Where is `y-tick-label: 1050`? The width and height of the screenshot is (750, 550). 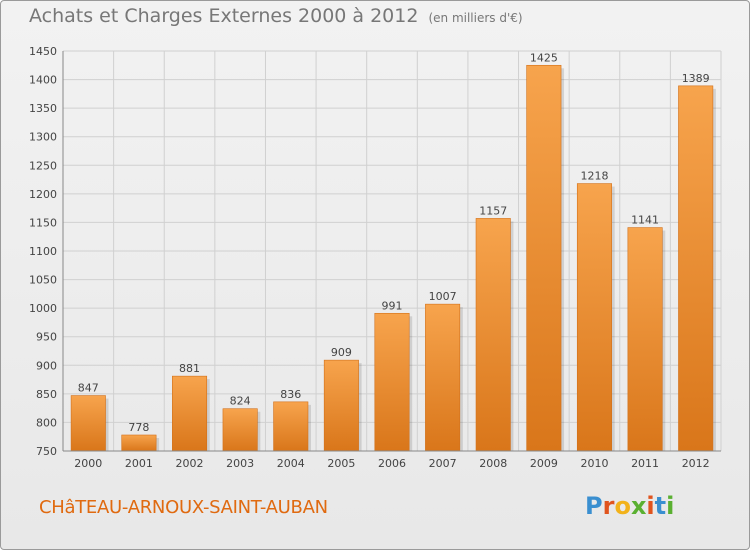
y-tick-label: 1050 is located at coordinates (43, 280).